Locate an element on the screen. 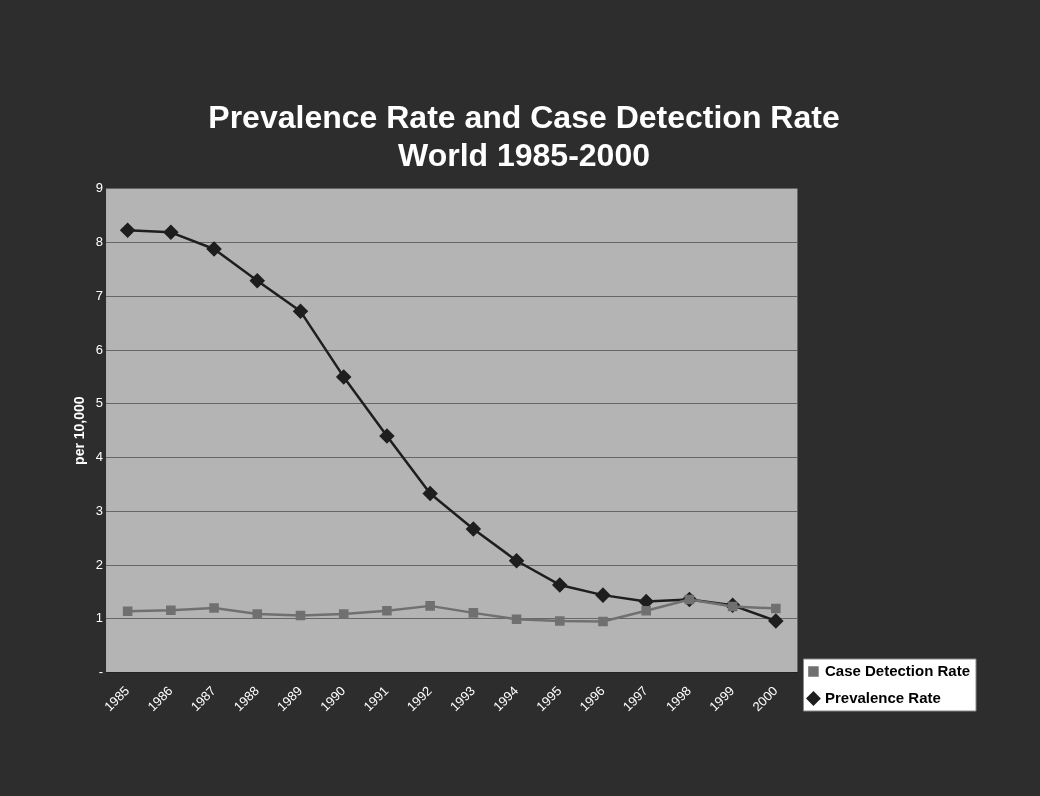 The image size is (1040, 796). y-tick-label: 7 is located at coordinates (99, 295).